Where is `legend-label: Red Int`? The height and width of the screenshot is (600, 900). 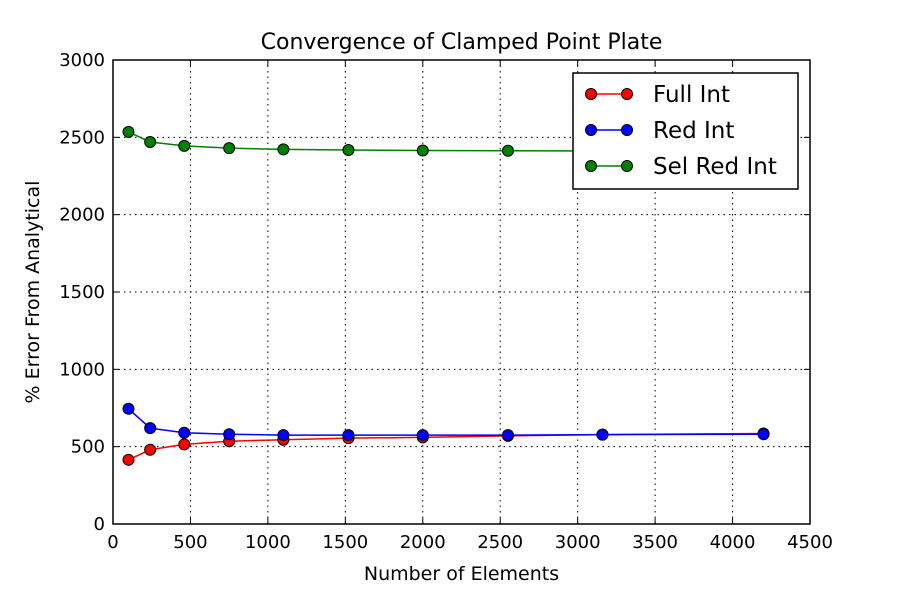 legend-label: Red Int is located at coordinates (693, 131).